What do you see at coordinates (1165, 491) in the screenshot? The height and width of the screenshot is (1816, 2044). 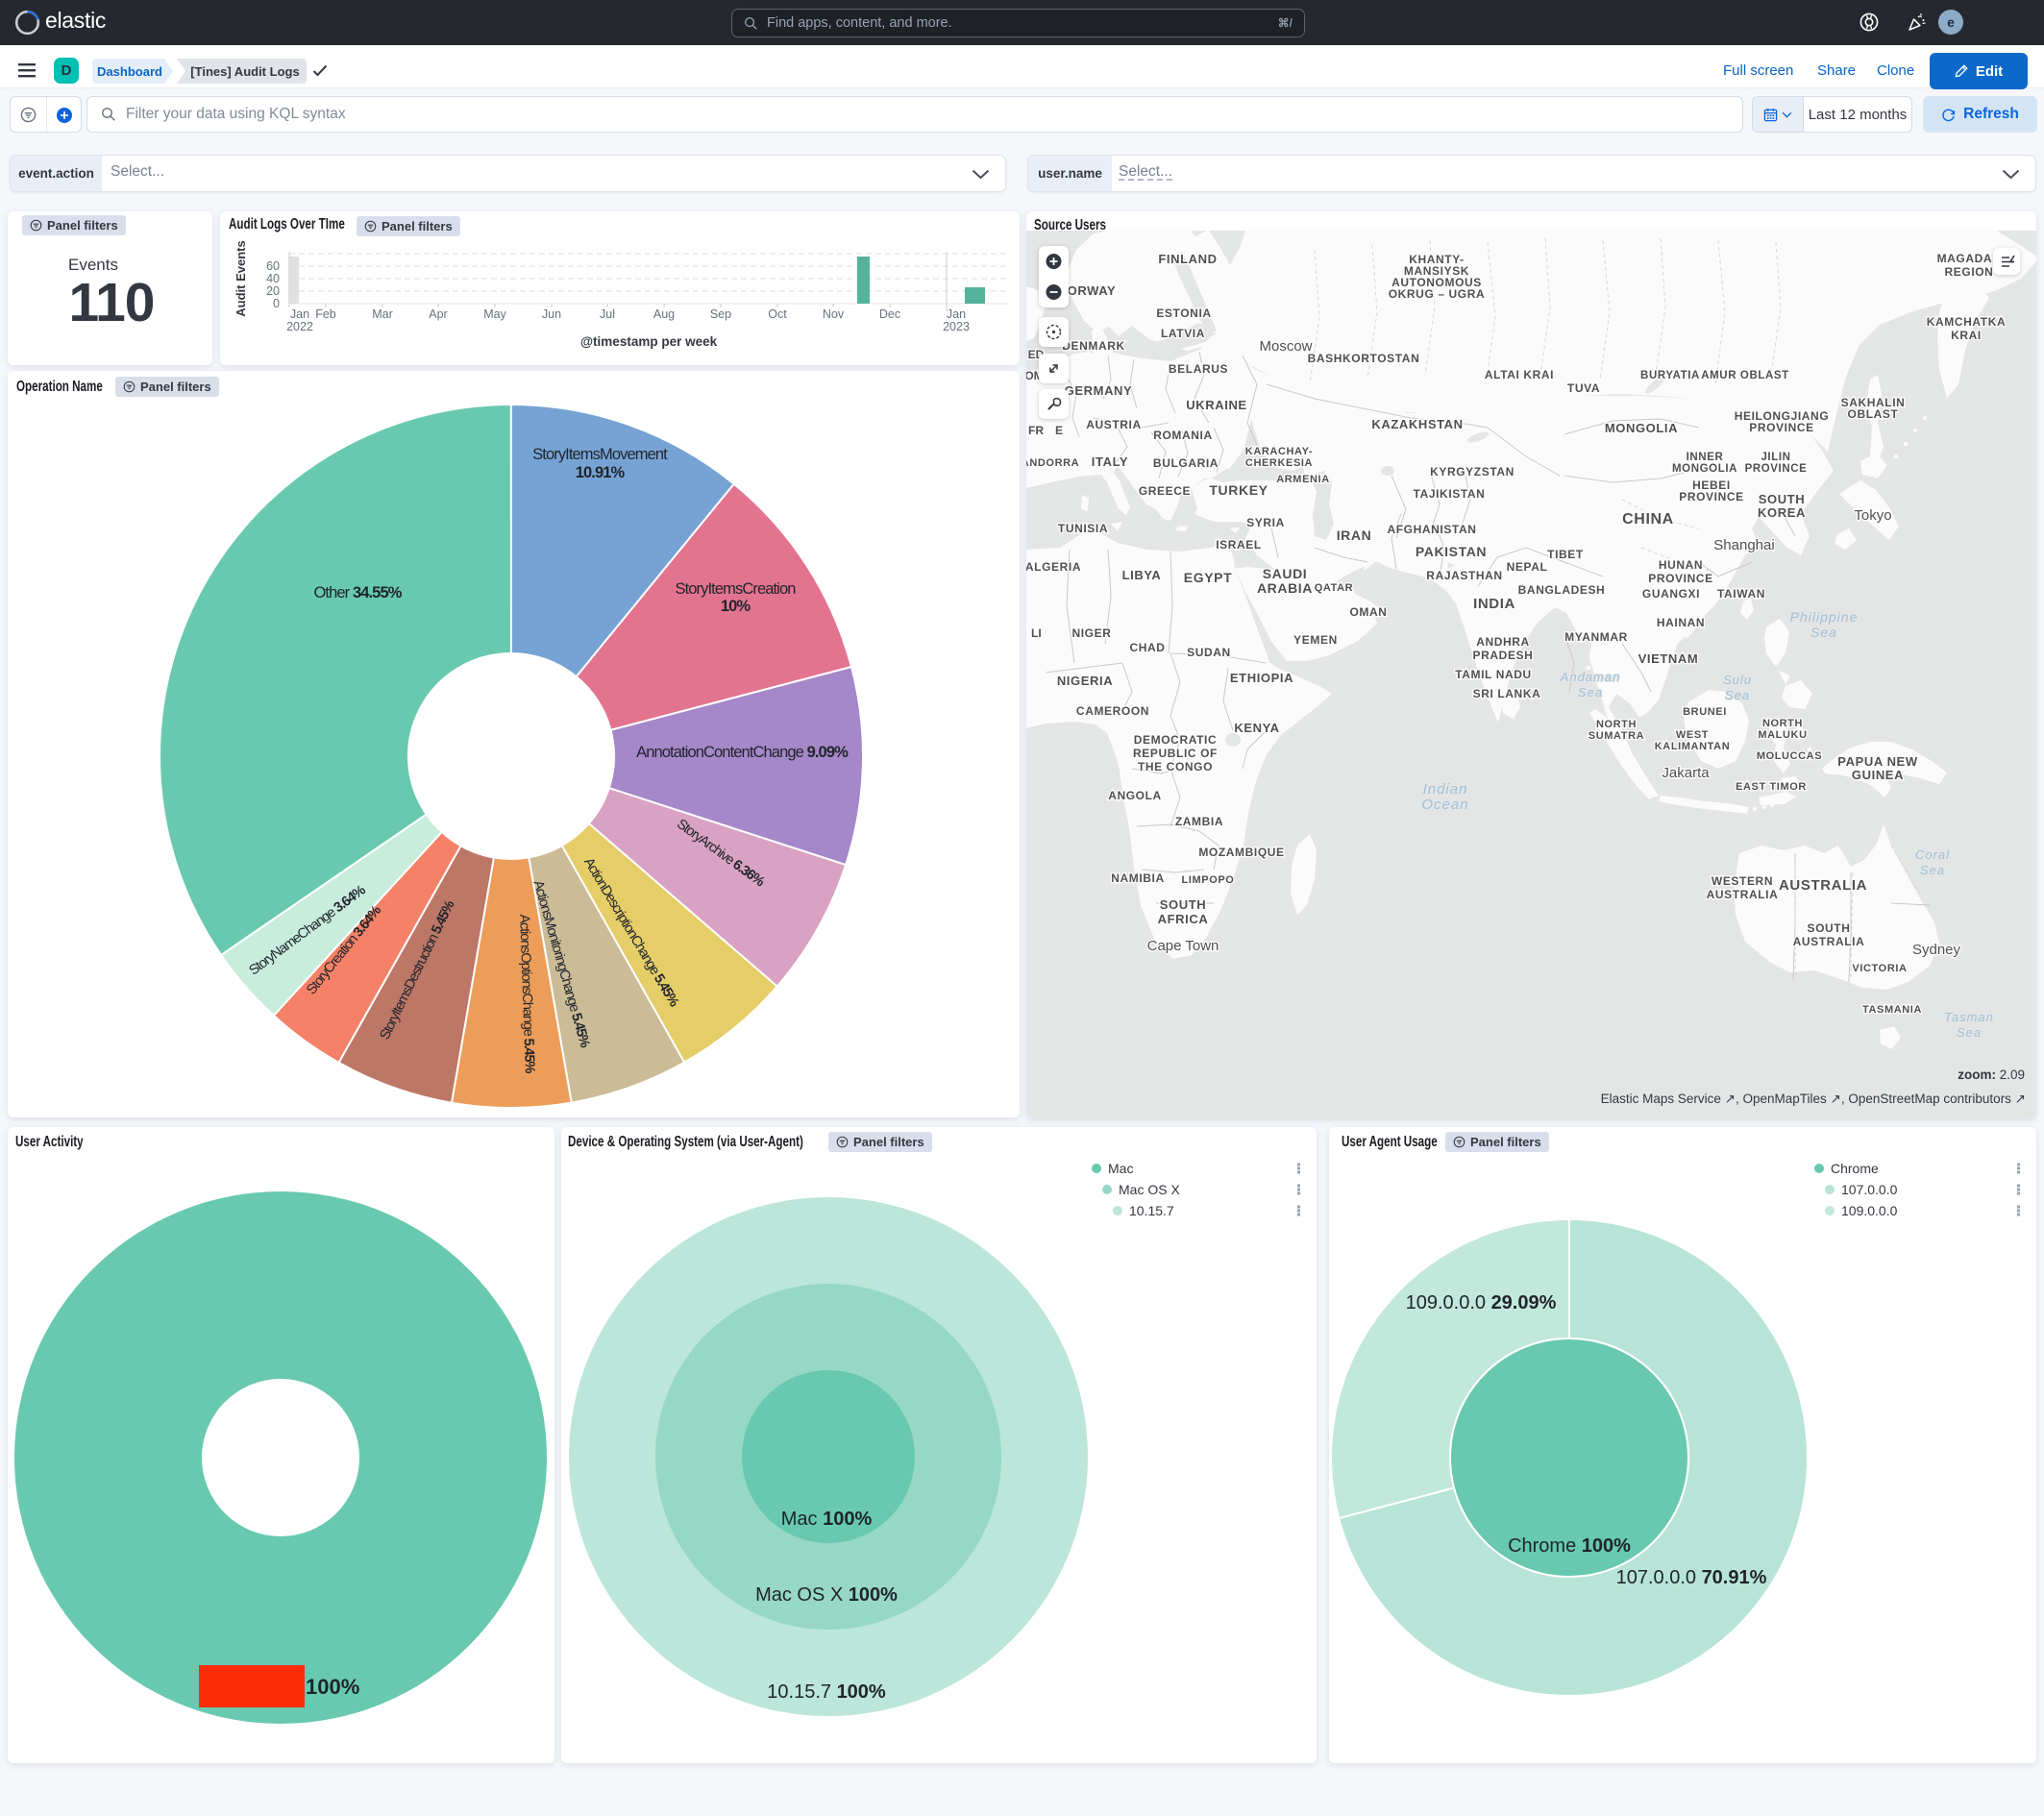 I see `svg-text: GREECE` at bounding box center [1165, 491].